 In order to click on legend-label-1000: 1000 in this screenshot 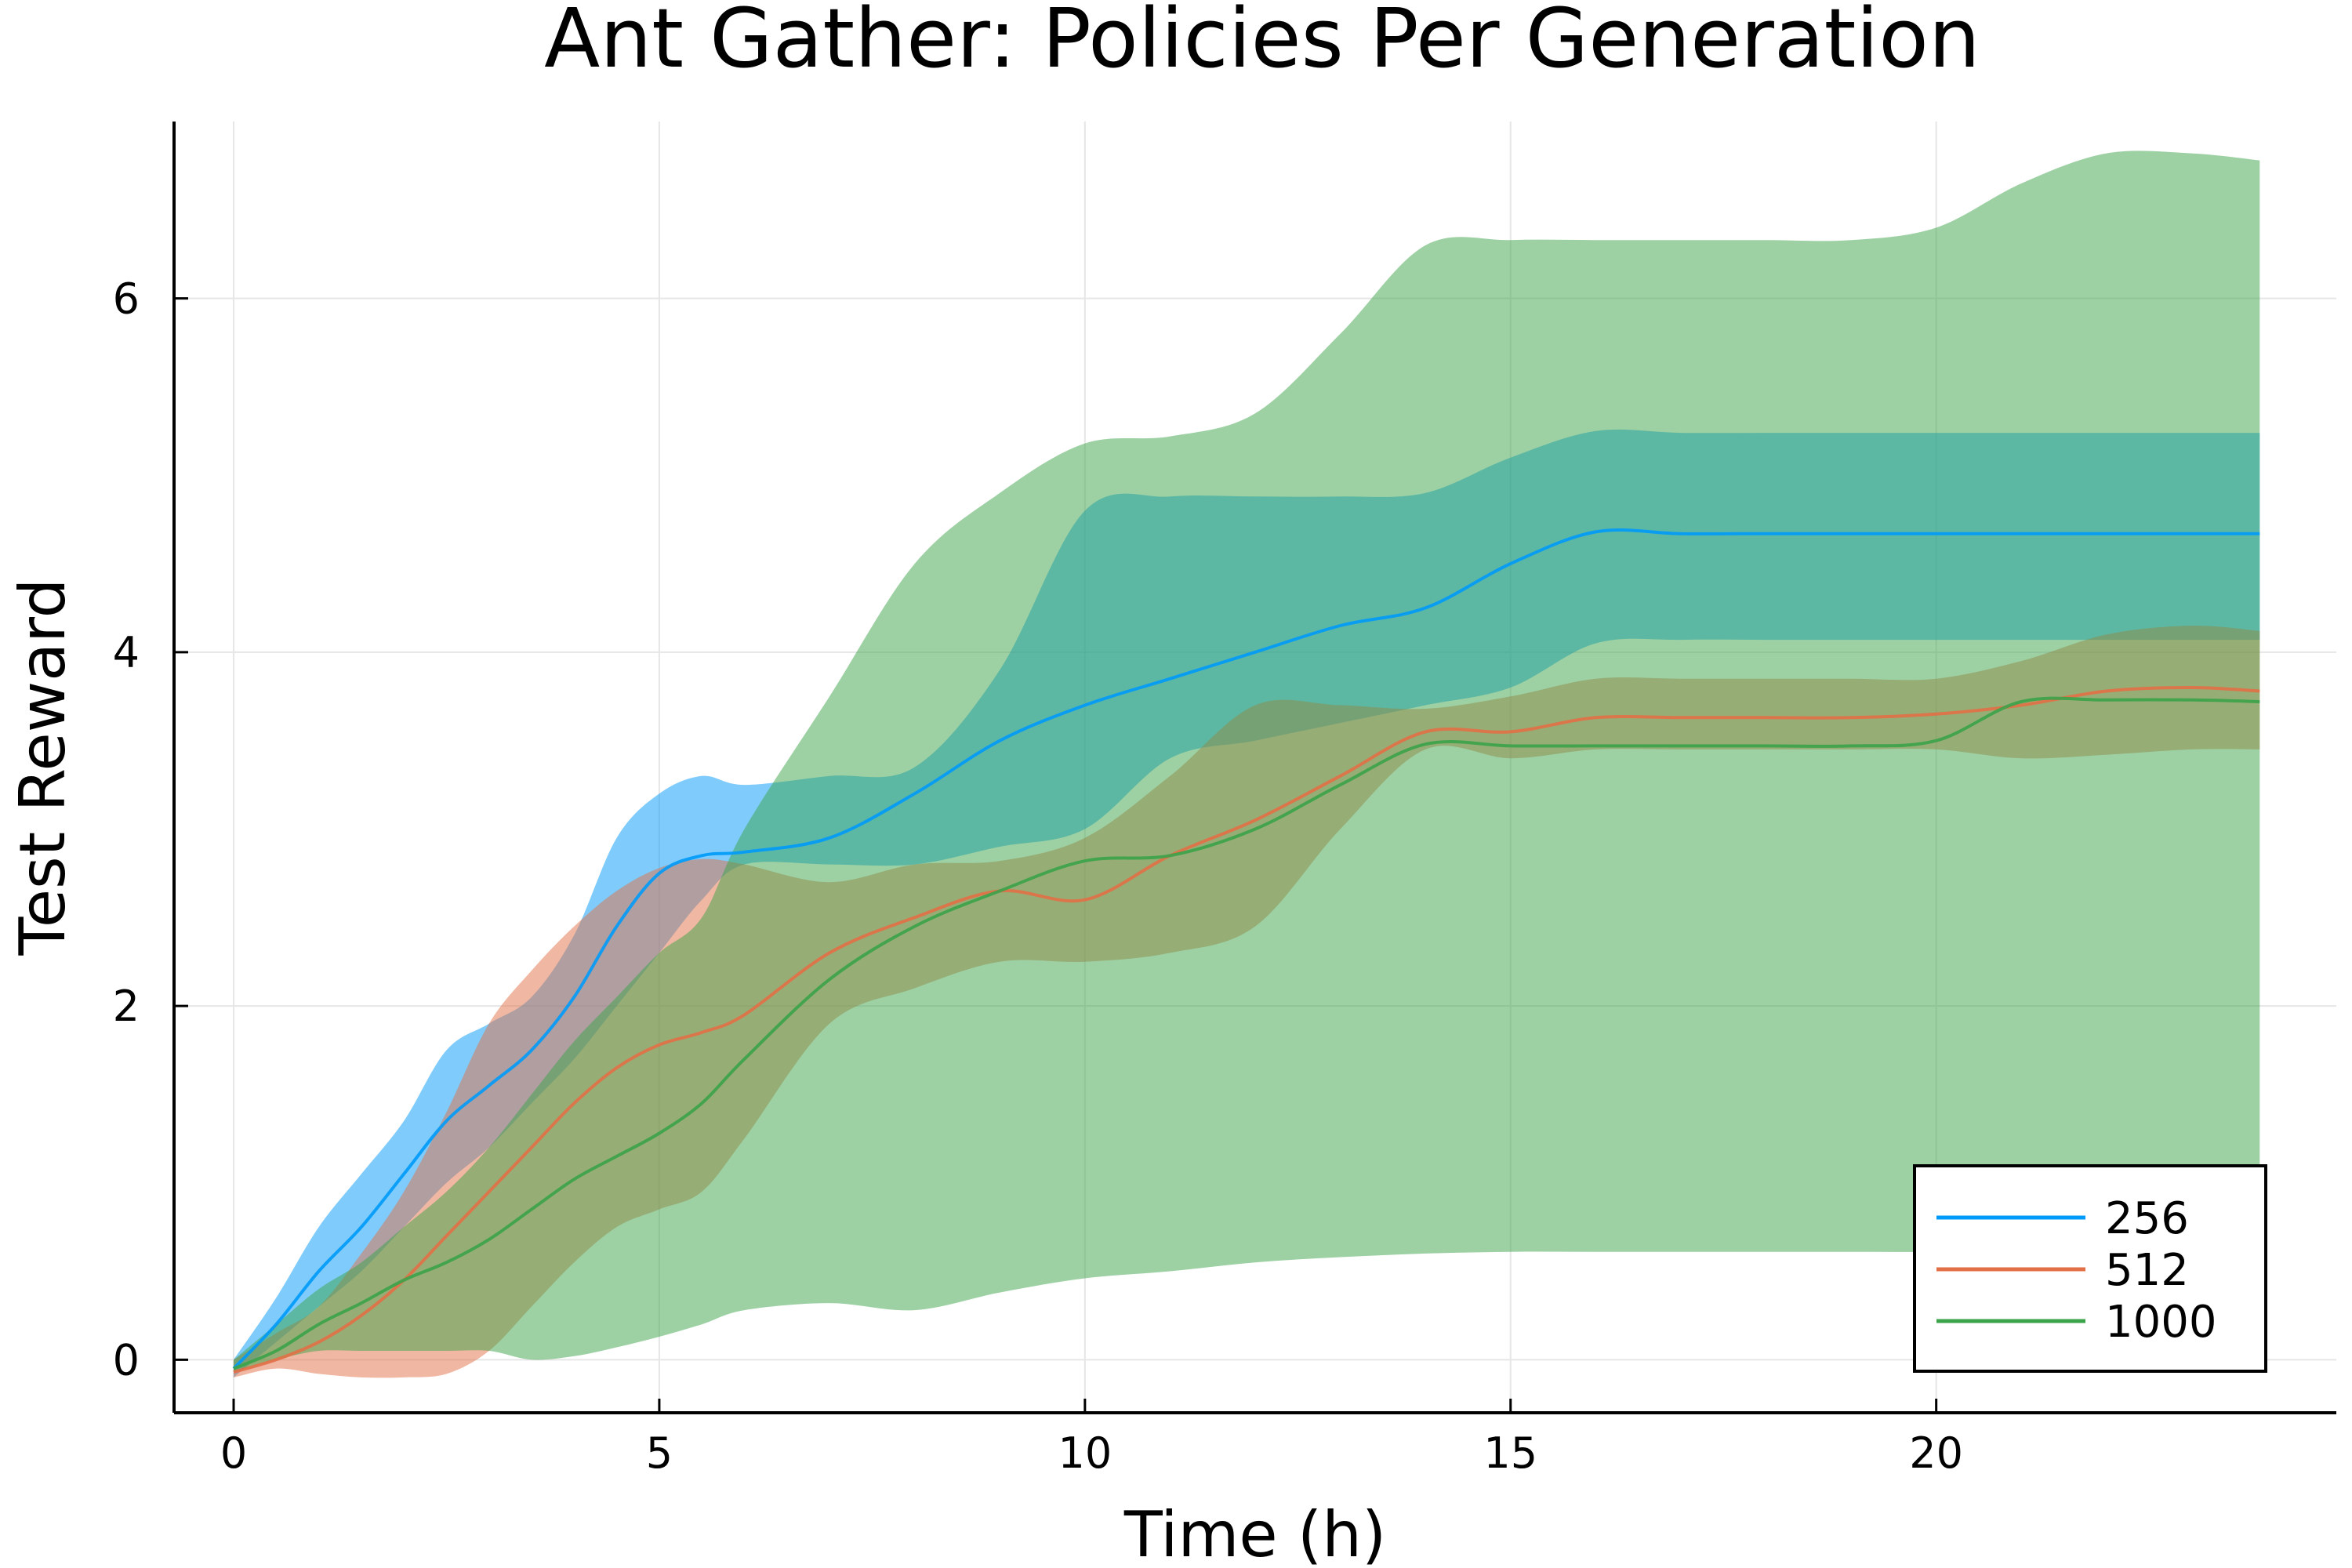, I will do `click(2161, 1322)`.